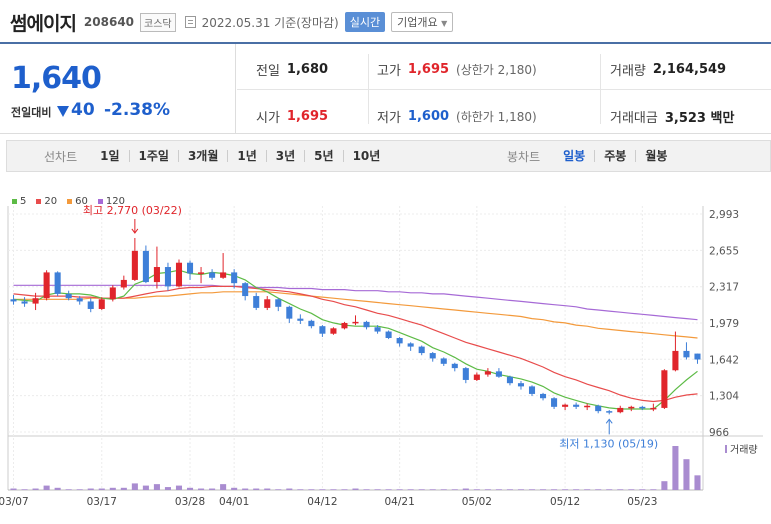  What do you see at coordinates (246, 156) in the screenshot?
I see `period-1y: 1년` at bounding box center [246, 156].